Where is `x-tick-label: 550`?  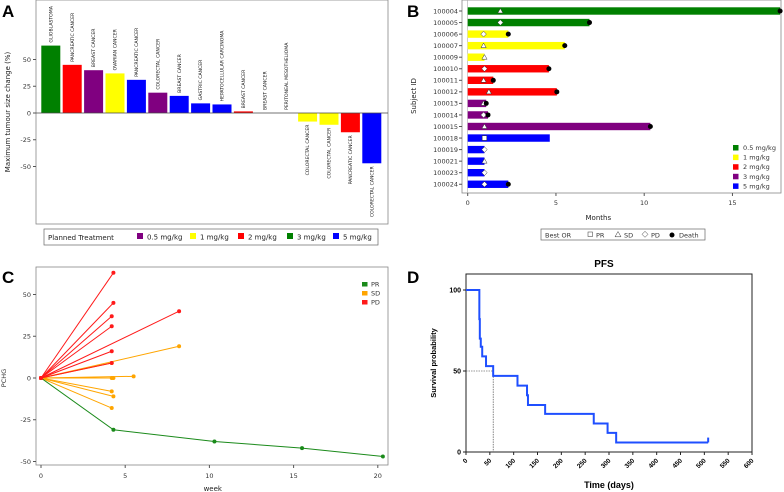
x-tick-label: 550 is located at coordinates (725, 463).